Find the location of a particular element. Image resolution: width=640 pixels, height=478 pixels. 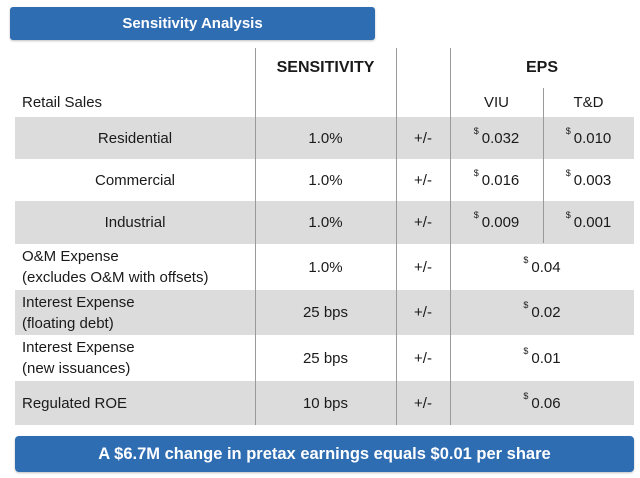

row-label: O&M Expense (excludes O&M with offsets) is located at coordinates (115, 267).